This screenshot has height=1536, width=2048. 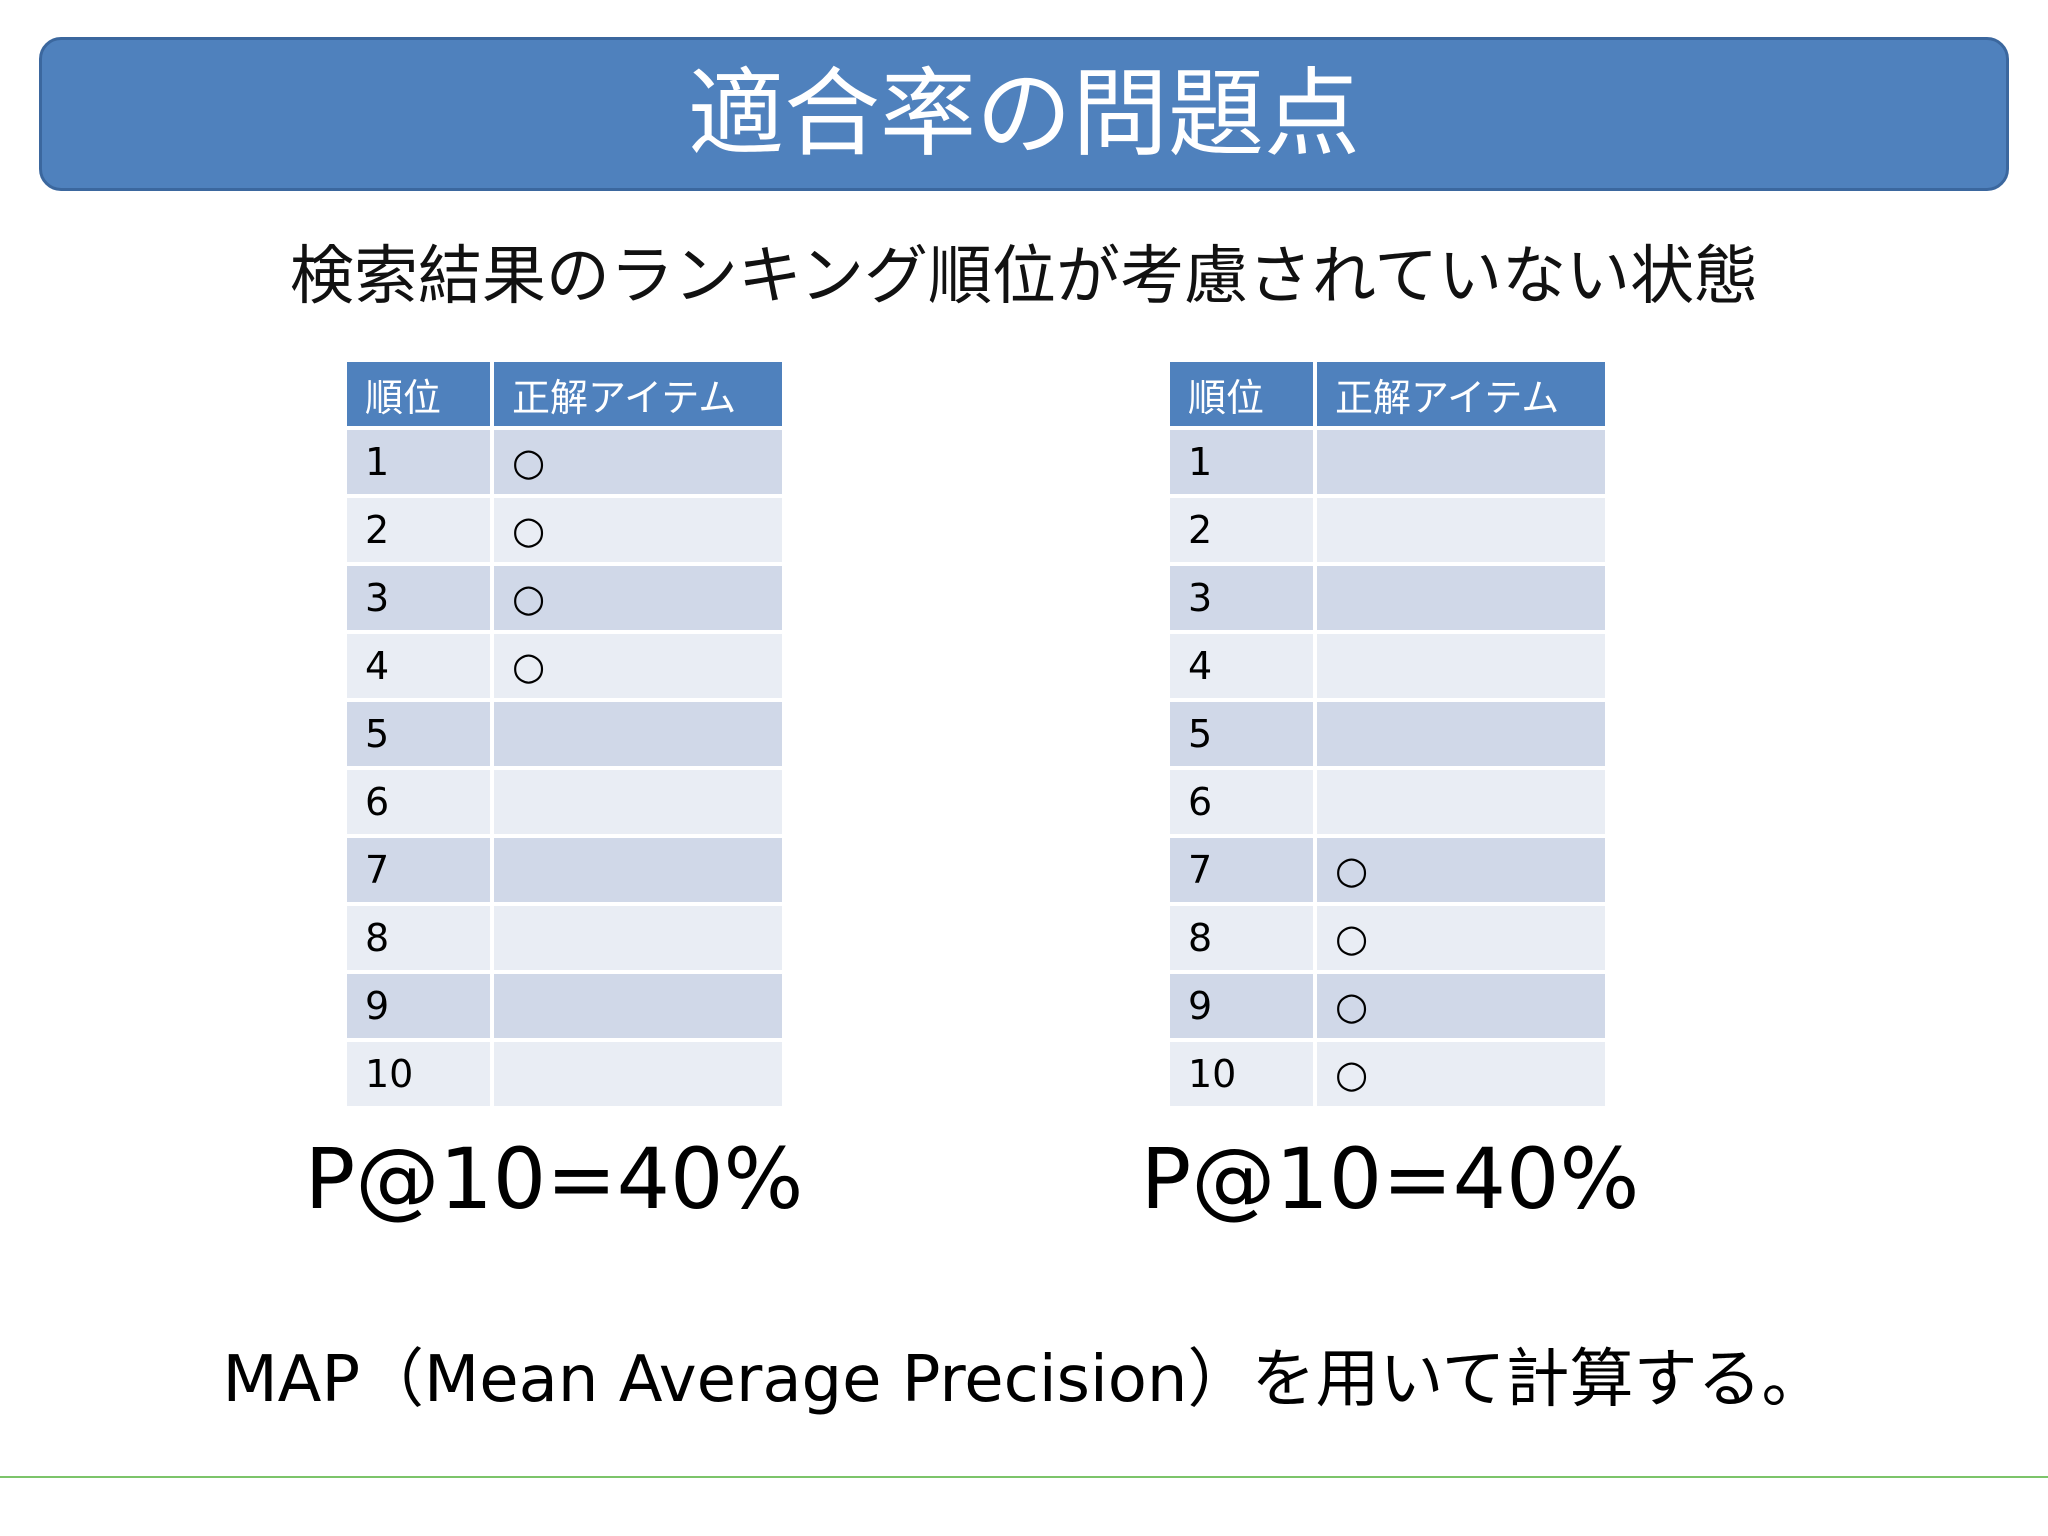 I want to click on title: 適合率の問題点, so click(x=1024, y=114).